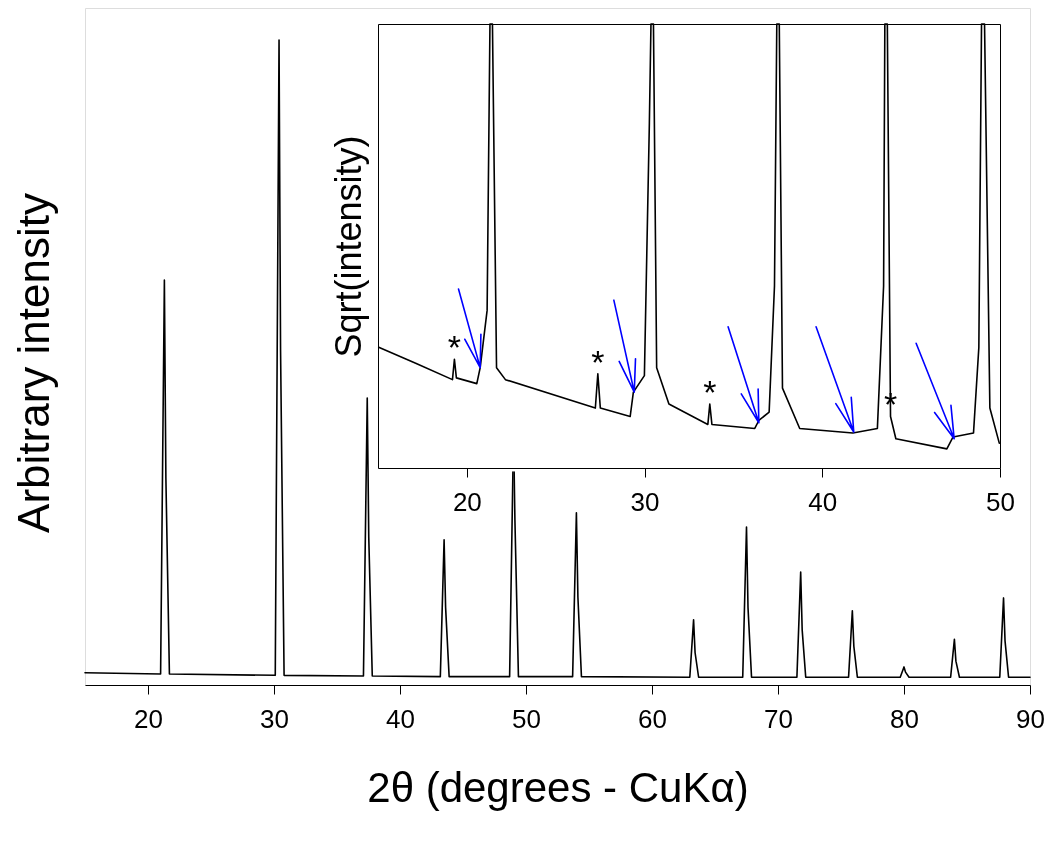 The width and height of the screenshot is (1050, 845). I want to click on y-axis-title: Sqrt(intensity), so click(348, 246).